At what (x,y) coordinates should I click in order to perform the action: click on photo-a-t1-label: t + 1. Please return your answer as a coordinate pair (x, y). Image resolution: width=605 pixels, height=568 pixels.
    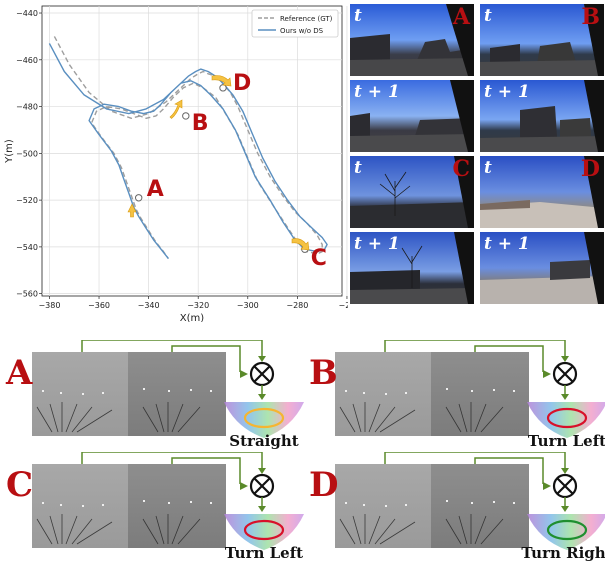
    Looking at the image, I should click on (377, 92).